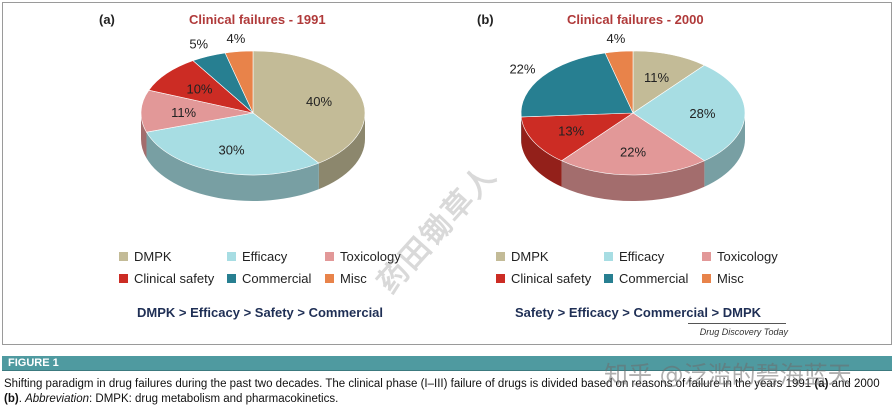 The width and height of the screenshot is (896, 410). Describe the element at coordinates (743, 332) in the screenshot. I see `source-credit: Drug Discovery Today` at that location.